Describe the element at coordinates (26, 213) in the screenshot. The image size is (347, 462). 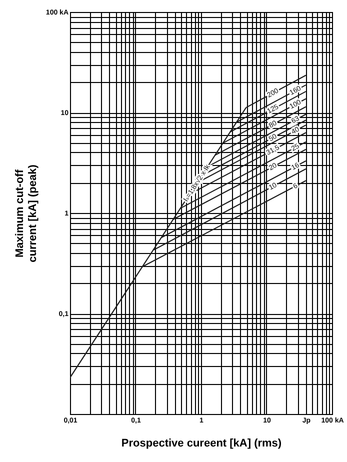
I see `y-axis-title: Maximum cut-off current [kA] (peak)` at that location.